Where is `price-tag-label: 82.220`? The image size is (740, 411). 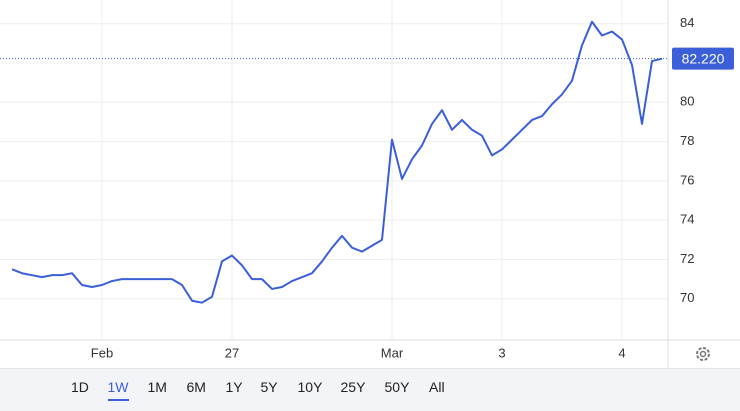
price-tag-label: 82.220 is located at coordinates (703, 58).